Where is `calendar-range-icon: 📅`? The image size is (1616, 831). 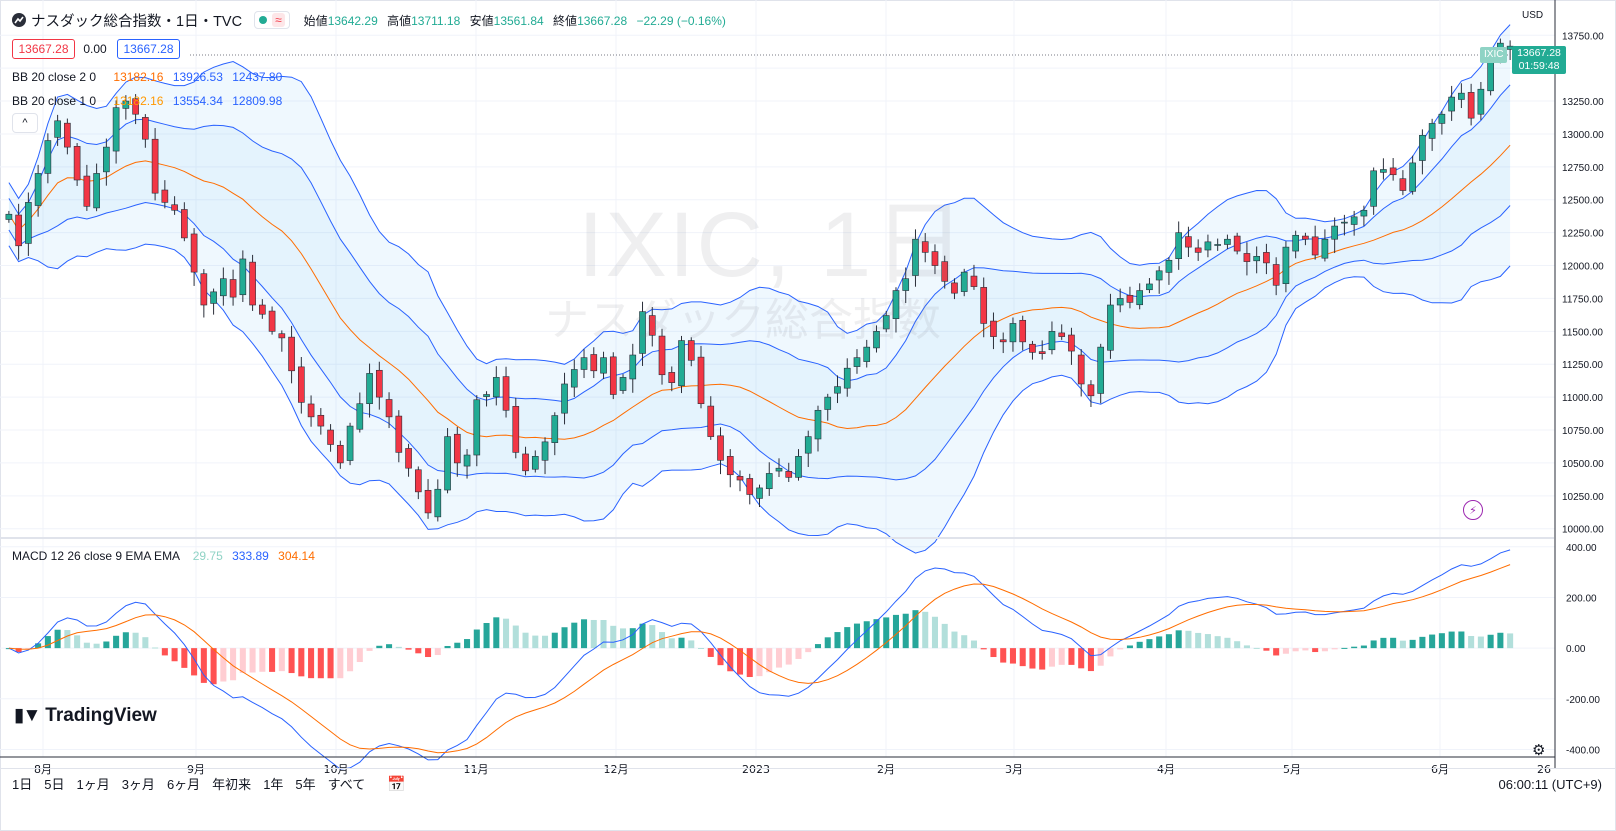
calendar-range-icon: 📅 is located at coordinates (396, 784).